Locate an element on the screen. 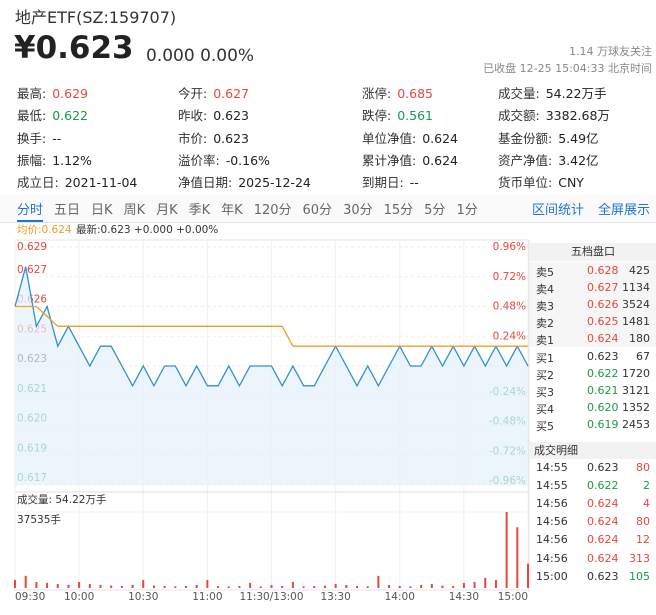  stat-value: 0.561 is located at coordinates (415, 116).